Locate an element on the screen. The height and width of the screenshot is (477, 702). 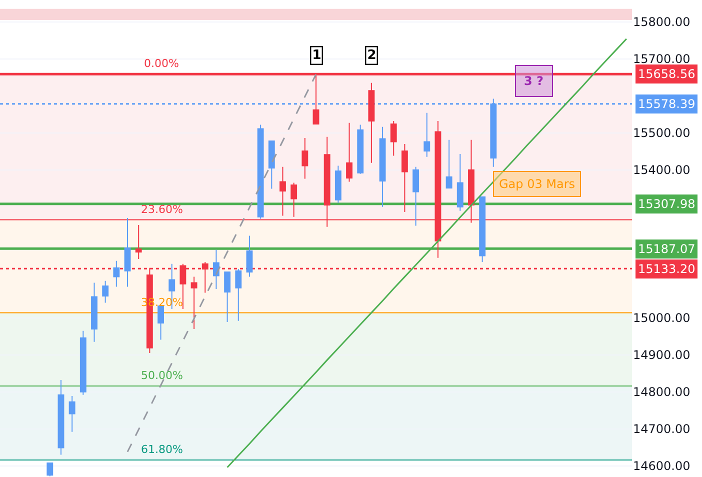
annotation: Gap 03 Mars is located at coordinates (537, 184).